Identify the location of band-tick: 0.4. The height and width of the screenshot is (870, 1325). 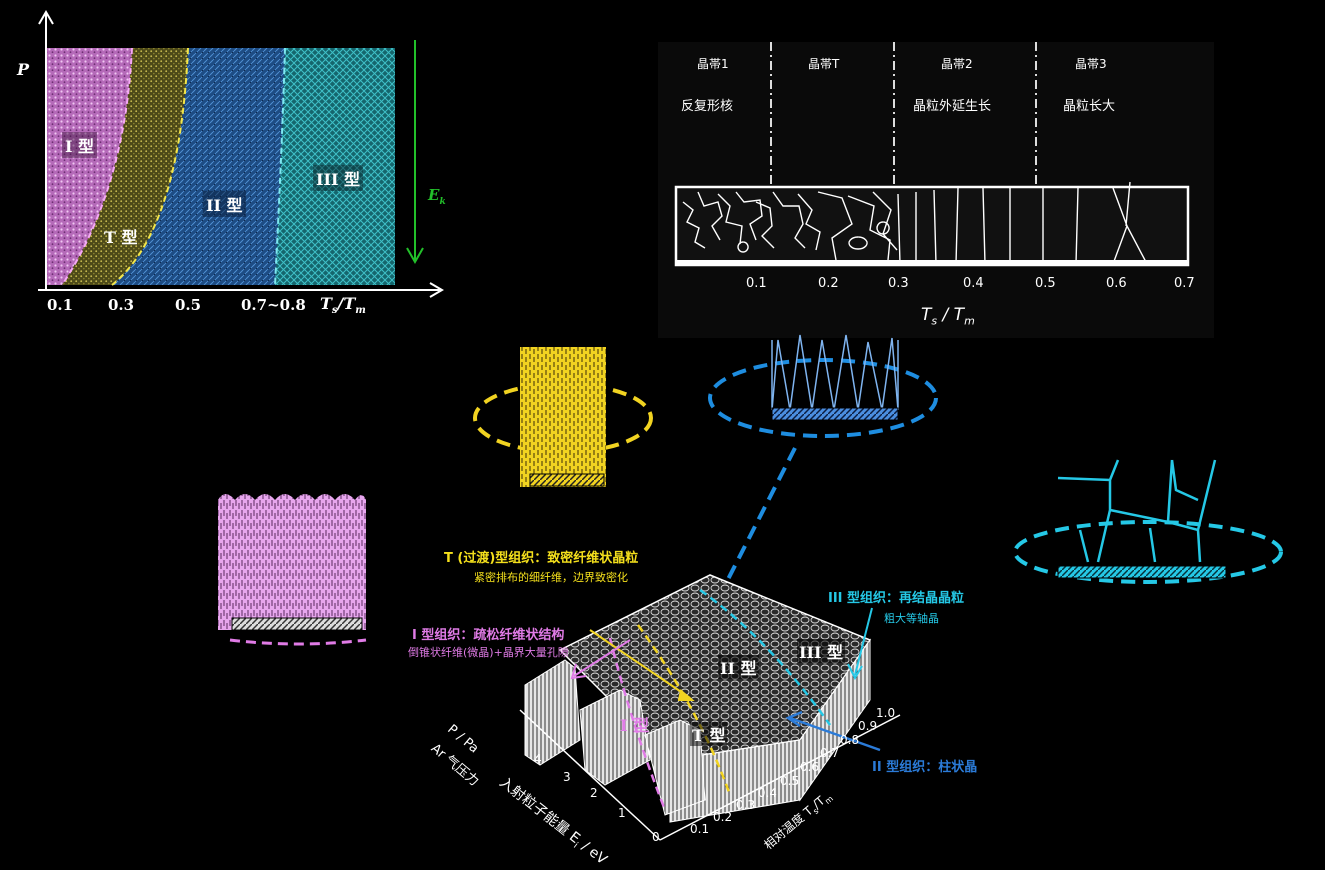
(973, 283).